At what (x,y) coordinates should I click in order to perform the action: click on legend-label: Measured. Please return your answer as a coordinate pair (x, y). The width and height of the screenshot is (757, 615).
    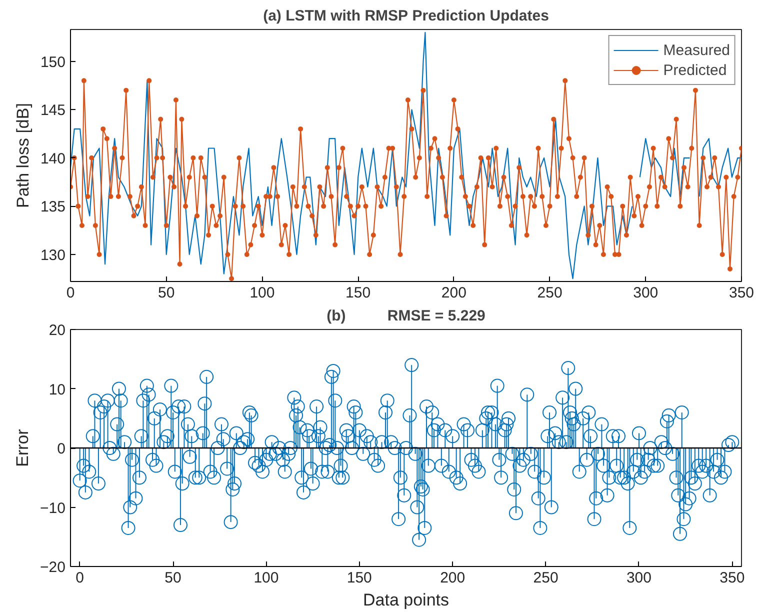
    Looking at the image, I should click on (696, 50).